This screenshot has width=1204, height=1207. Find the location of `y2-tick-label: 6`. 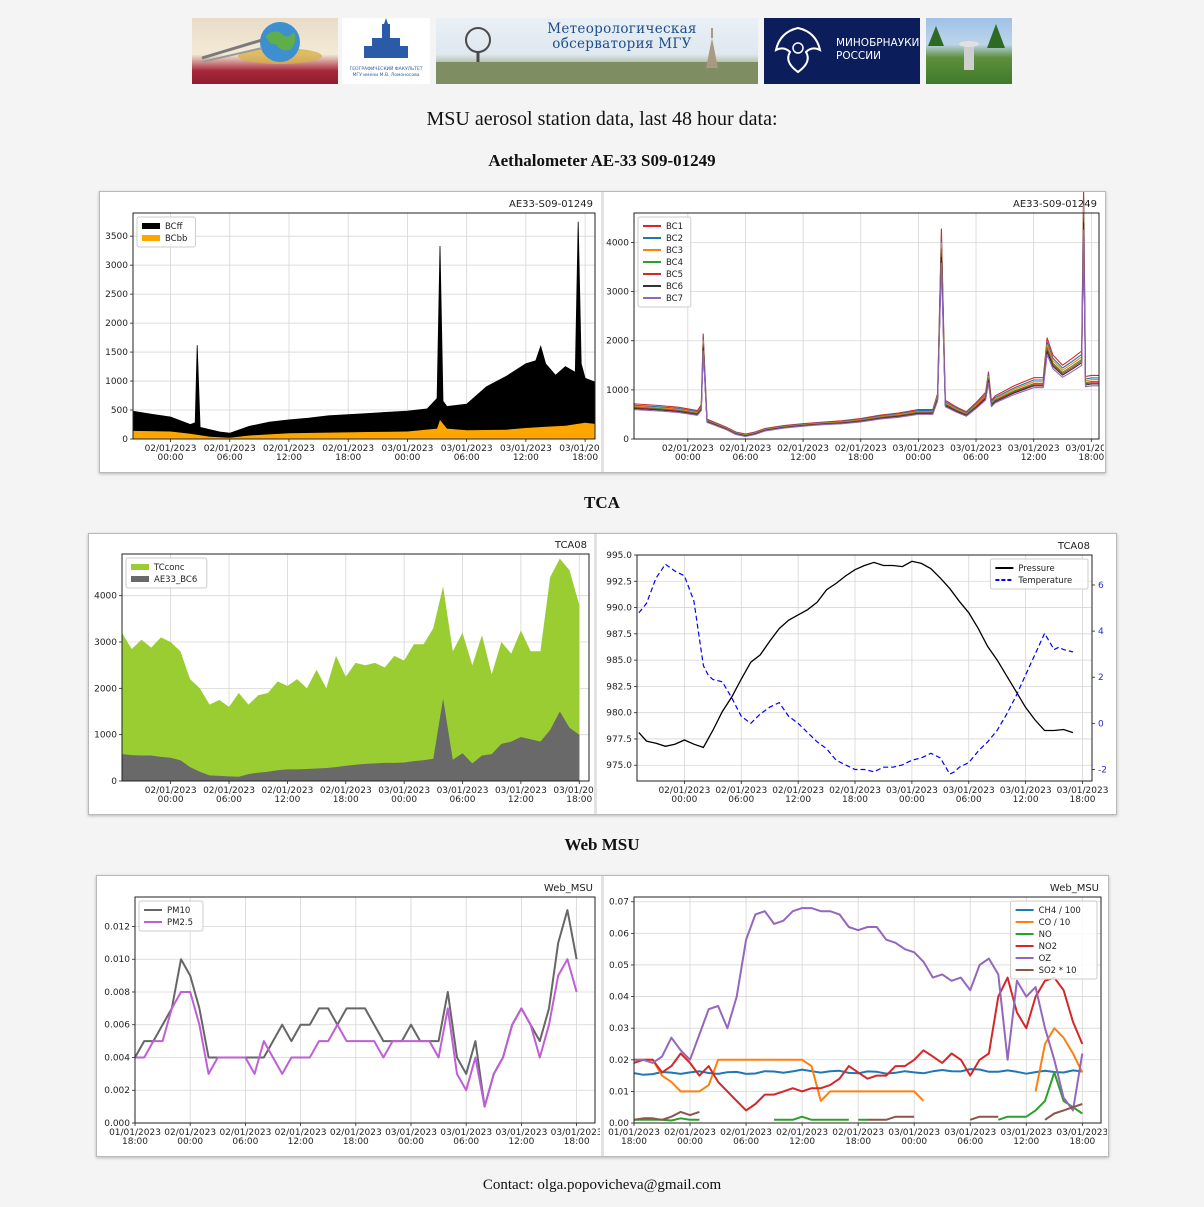

y2-tick-label: 6 is located at coordinates (1101, 586).